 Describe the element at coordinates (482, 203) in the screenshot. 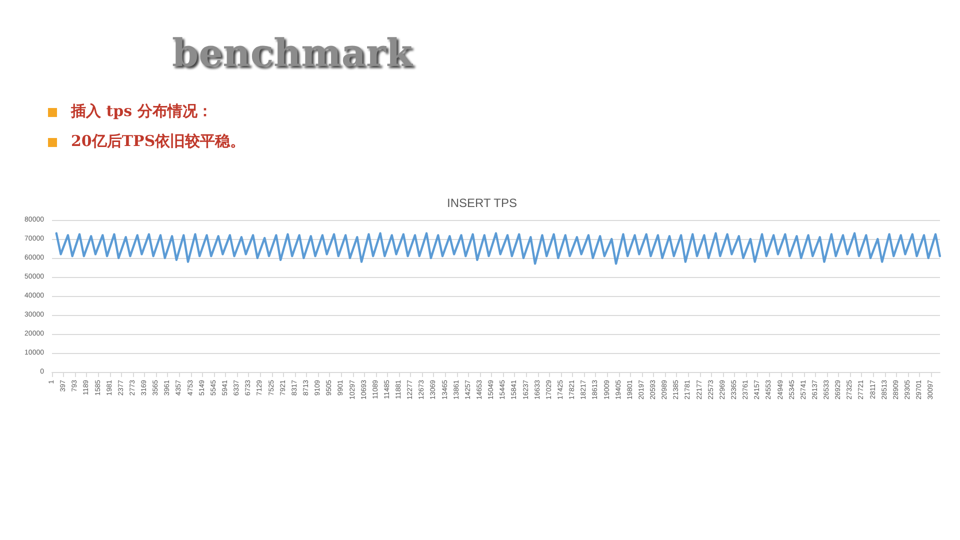

I see `chart-title: INSERT TPS` at that location.